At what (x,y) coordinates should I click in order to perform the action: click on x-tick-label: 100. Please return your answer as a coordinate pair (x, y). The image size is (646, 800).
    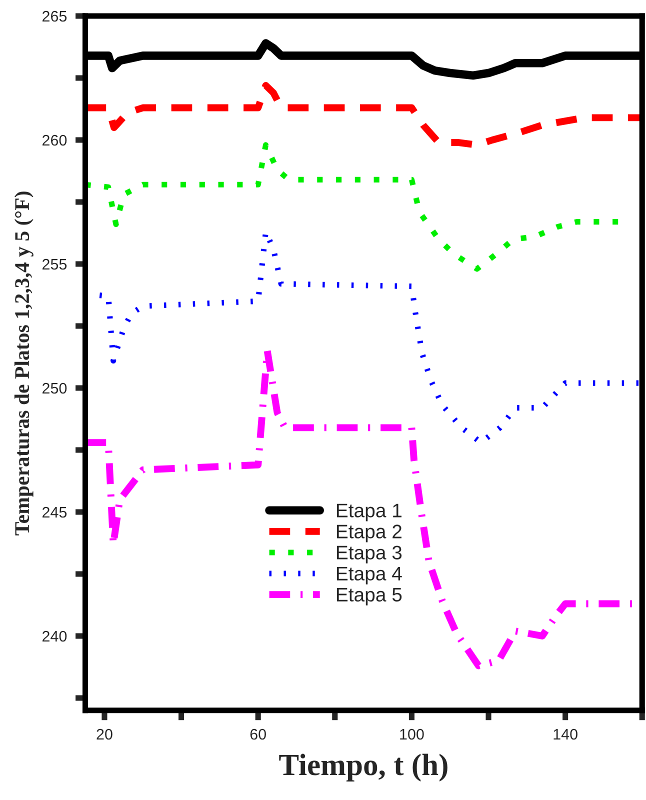
    Looking at the image, I should click on (412, 734).